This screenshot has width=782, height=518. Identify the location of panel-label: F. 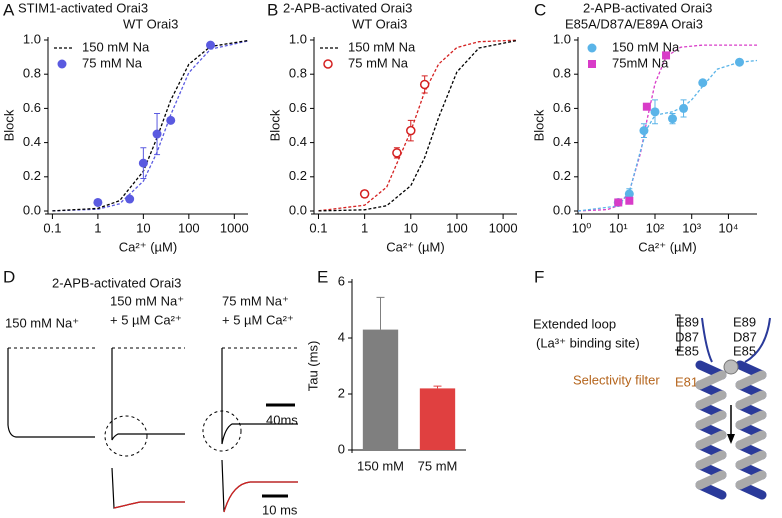
(539, 276).